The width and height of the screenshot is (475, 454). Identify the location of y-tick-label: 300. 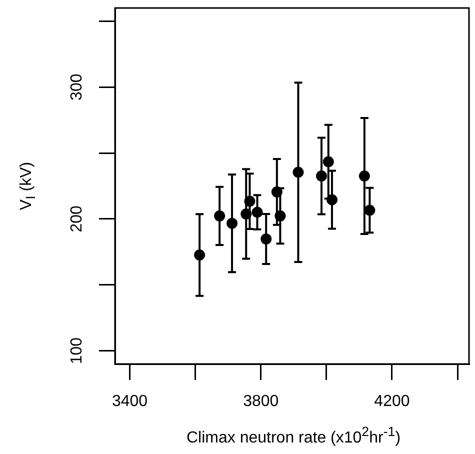
(77, 87).